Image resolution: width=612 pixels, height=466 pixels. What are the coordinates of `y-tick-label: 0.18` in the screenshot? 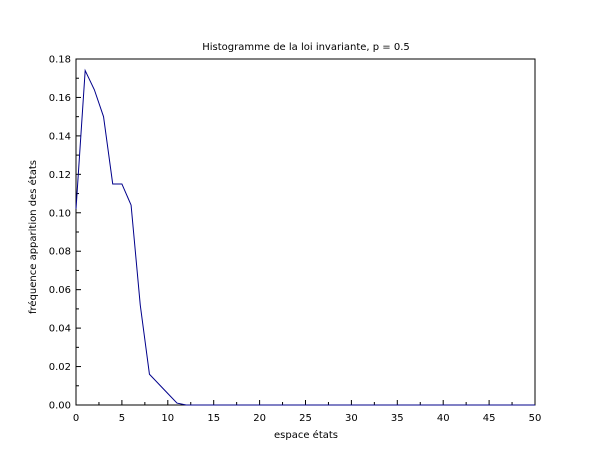 It's located at (60, 60).